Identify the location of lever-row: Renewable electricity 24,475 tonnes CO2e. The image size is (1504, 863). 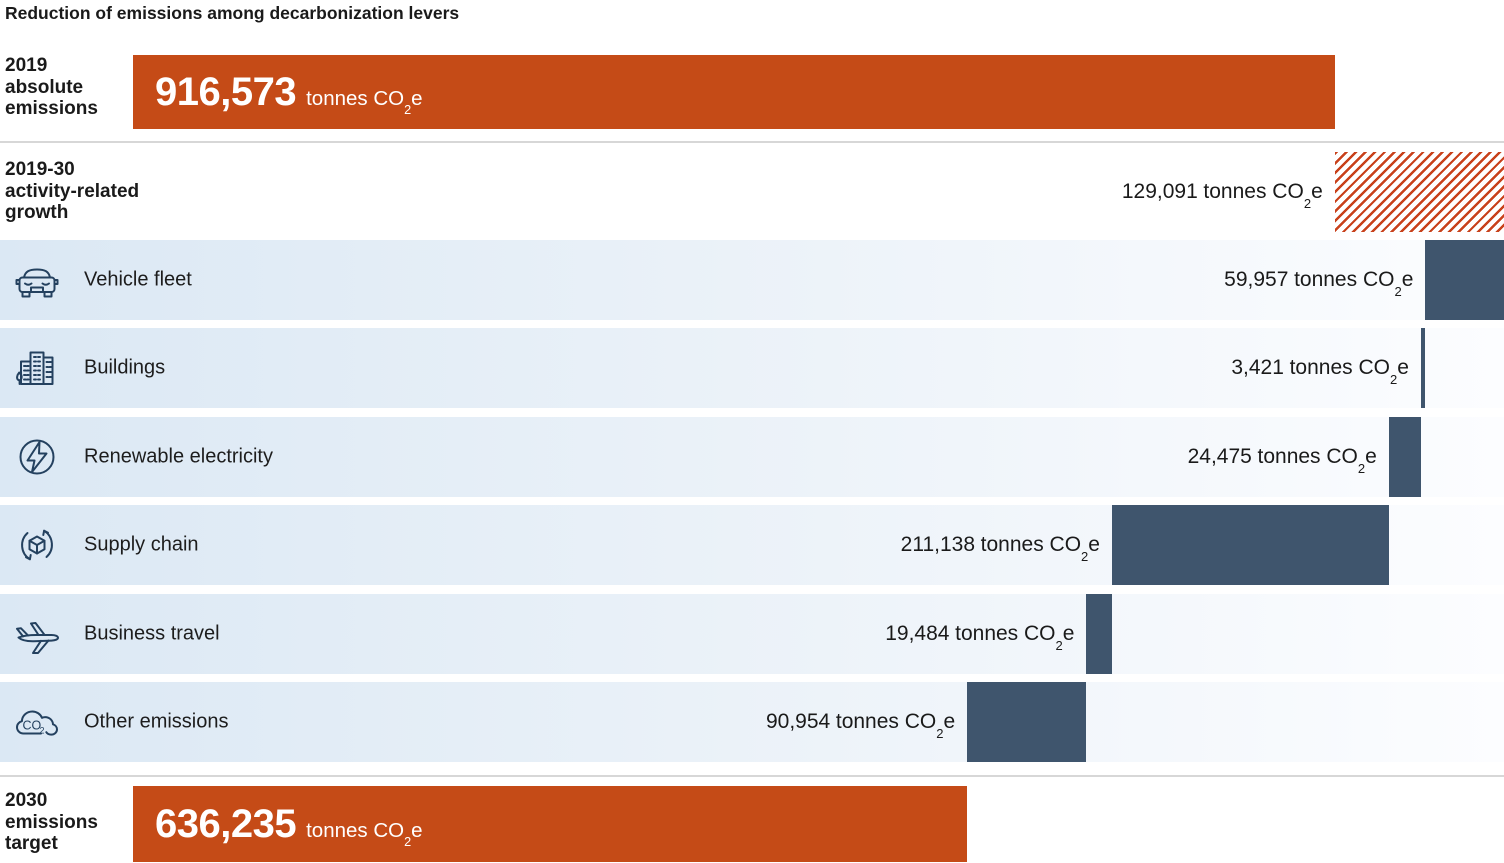
(752, 457).